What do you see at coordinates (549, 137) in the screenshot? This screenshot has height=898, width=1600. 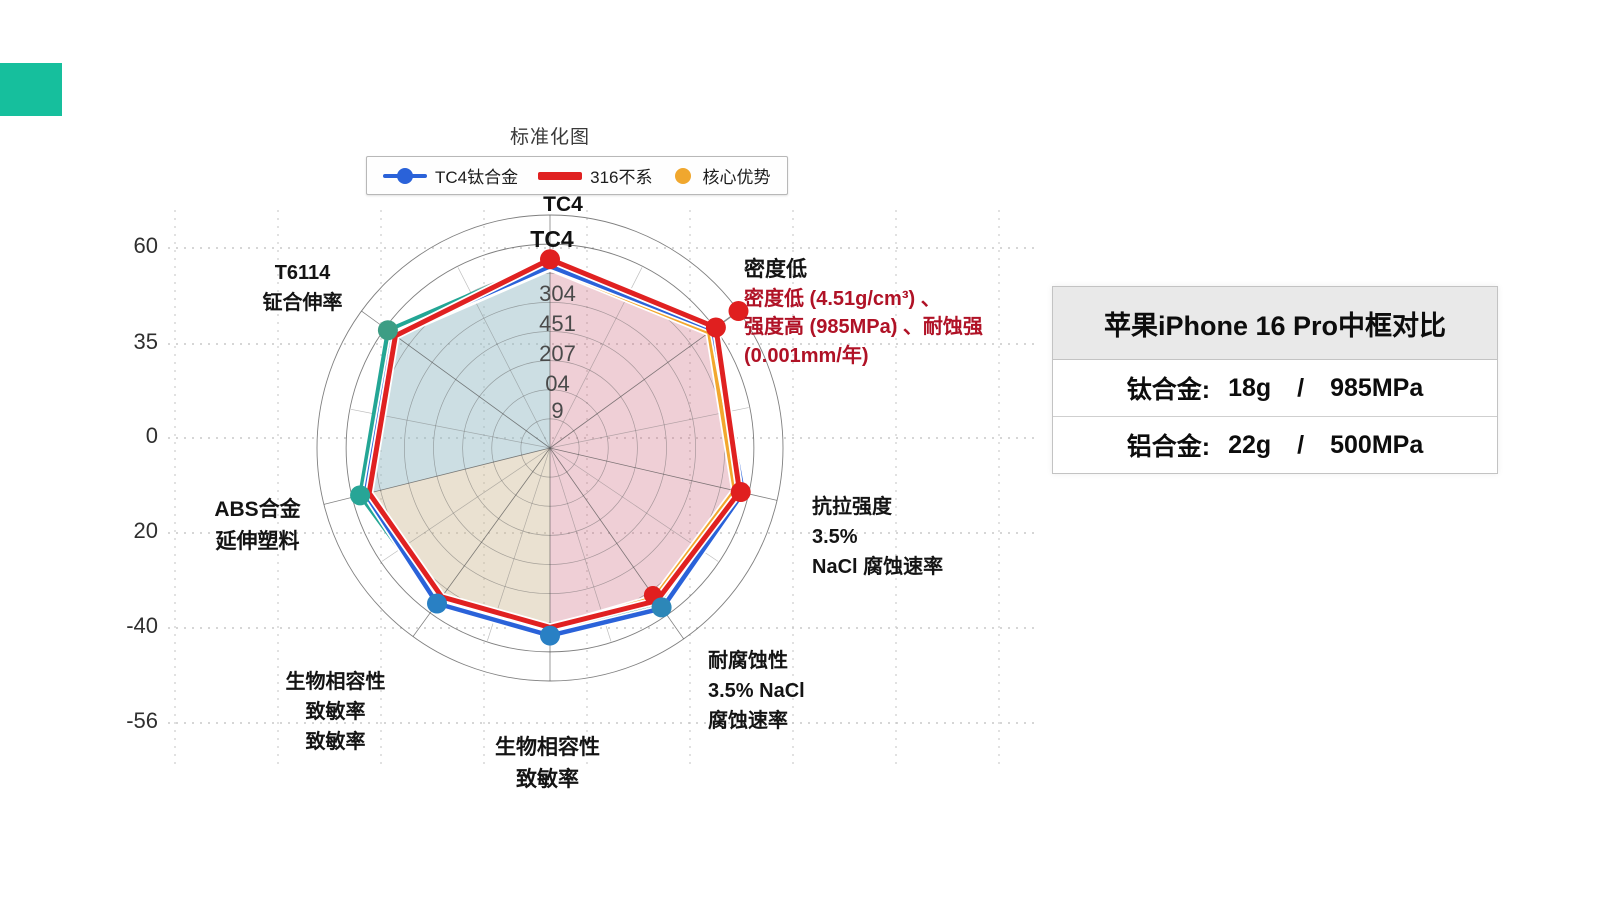 I see `chart-title: 标准化图` at bounding box center [549, 137].